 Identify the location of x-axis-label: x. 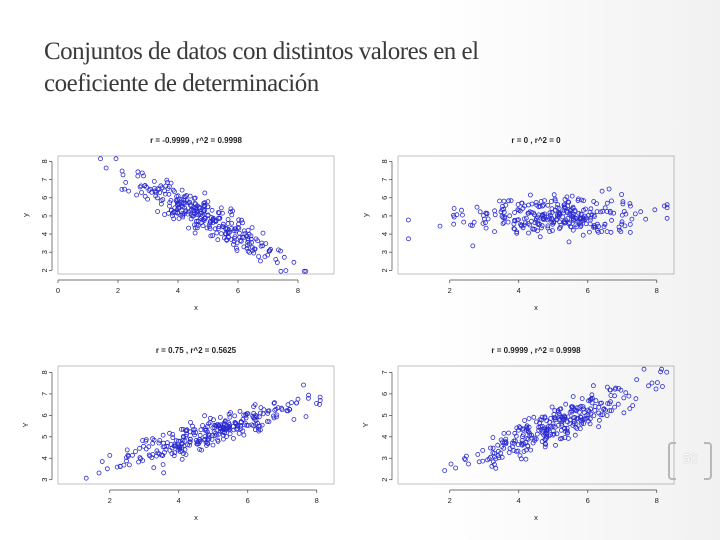
(536, 517).